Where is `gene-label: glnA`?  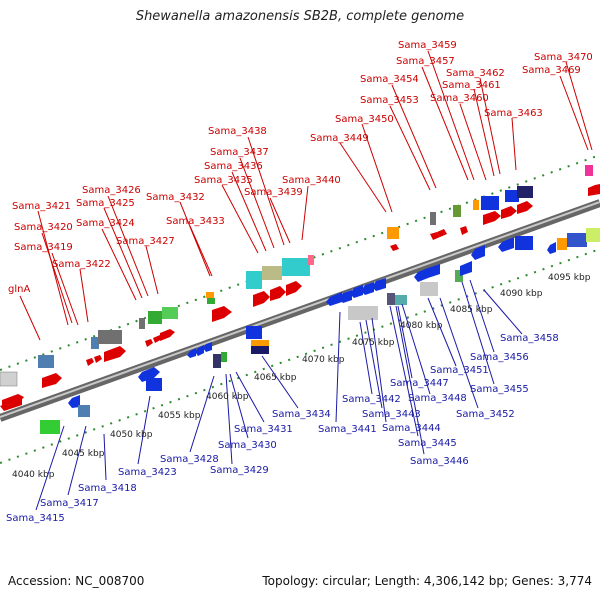 gene-label: glnA is located at coordinates (19, 289).